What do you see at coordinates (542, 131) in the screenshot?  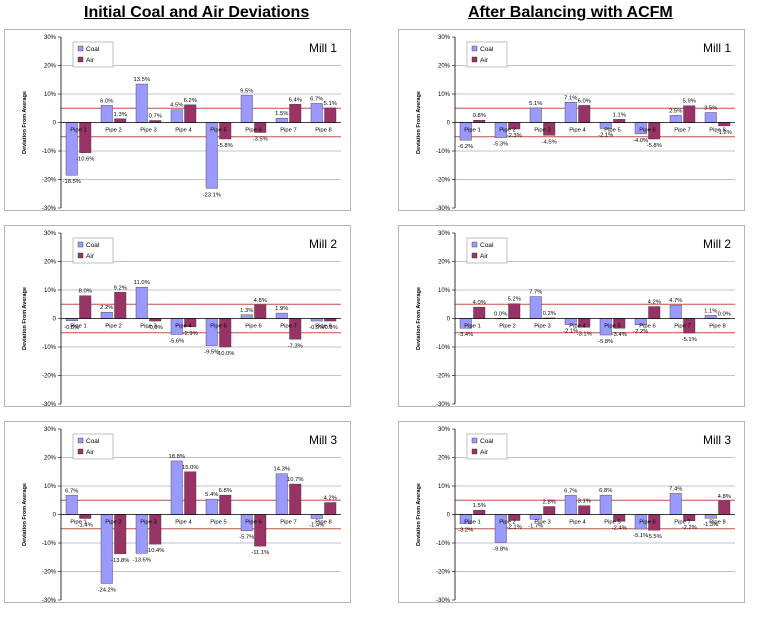 I see `x-tick-label: Pipe 3` at bounding box center [542, 131].